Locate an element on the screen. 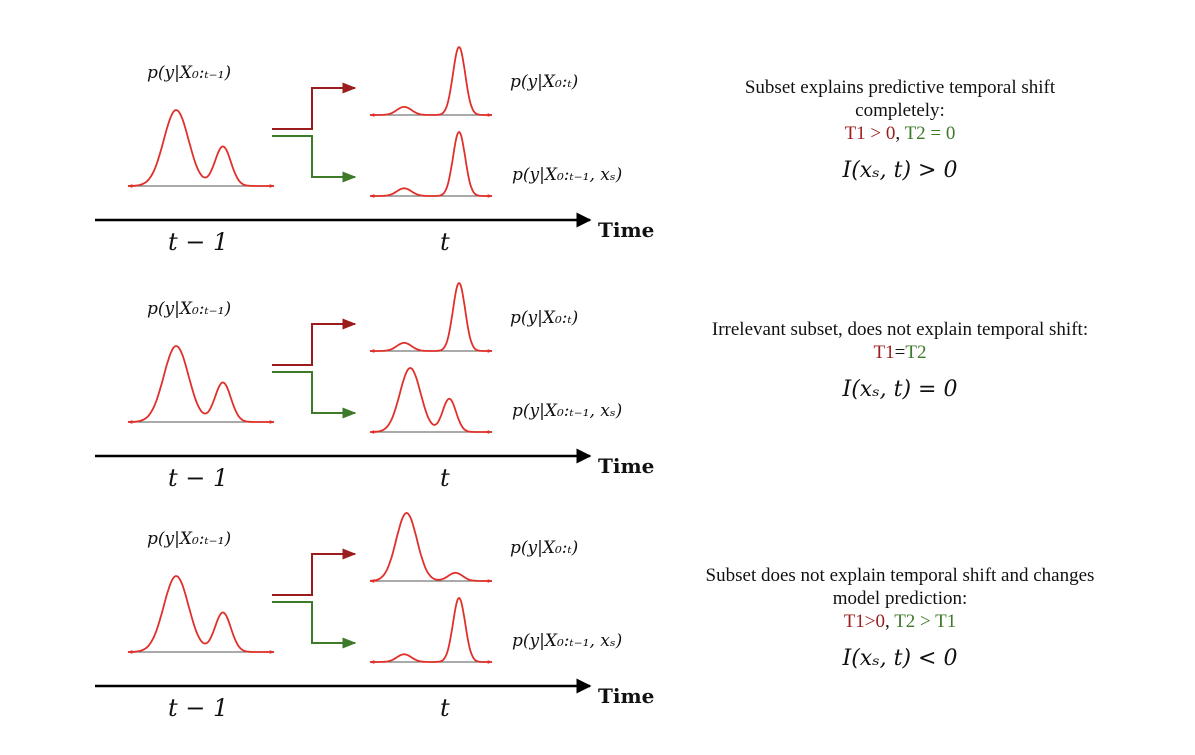  condition-line: T1=T2 is located at coordinates (900, 352).